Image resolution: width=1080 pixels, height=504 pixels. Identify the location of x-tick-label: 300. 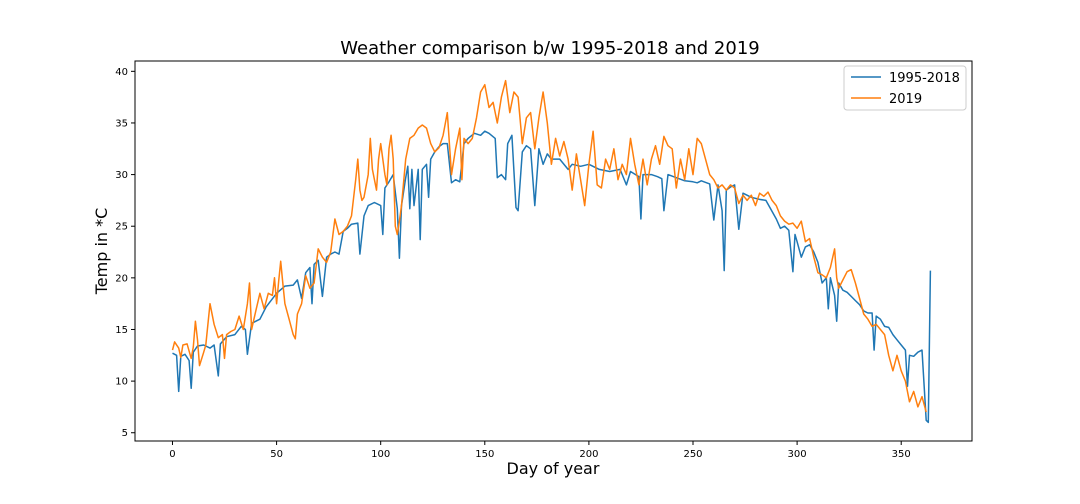
(797, 454).